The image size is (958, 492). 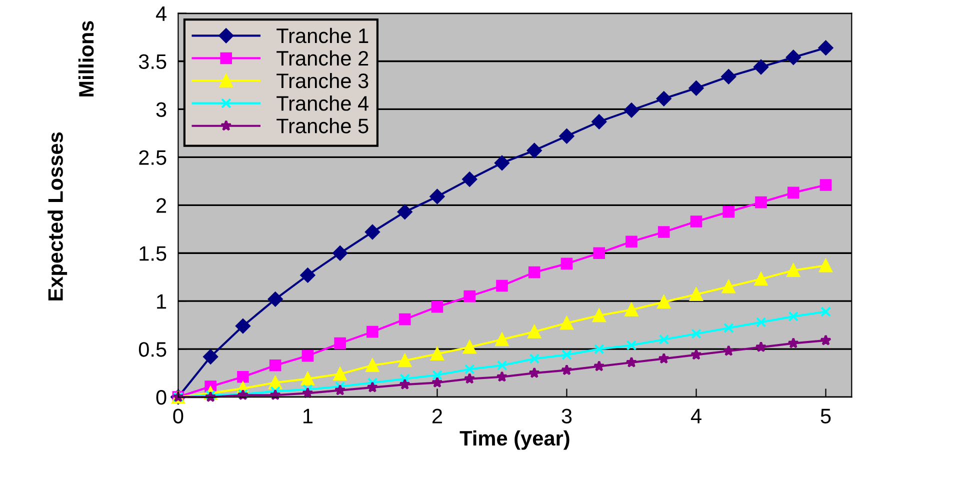 I want to click on y-tick-label: 4, so click(x=161, y=13).